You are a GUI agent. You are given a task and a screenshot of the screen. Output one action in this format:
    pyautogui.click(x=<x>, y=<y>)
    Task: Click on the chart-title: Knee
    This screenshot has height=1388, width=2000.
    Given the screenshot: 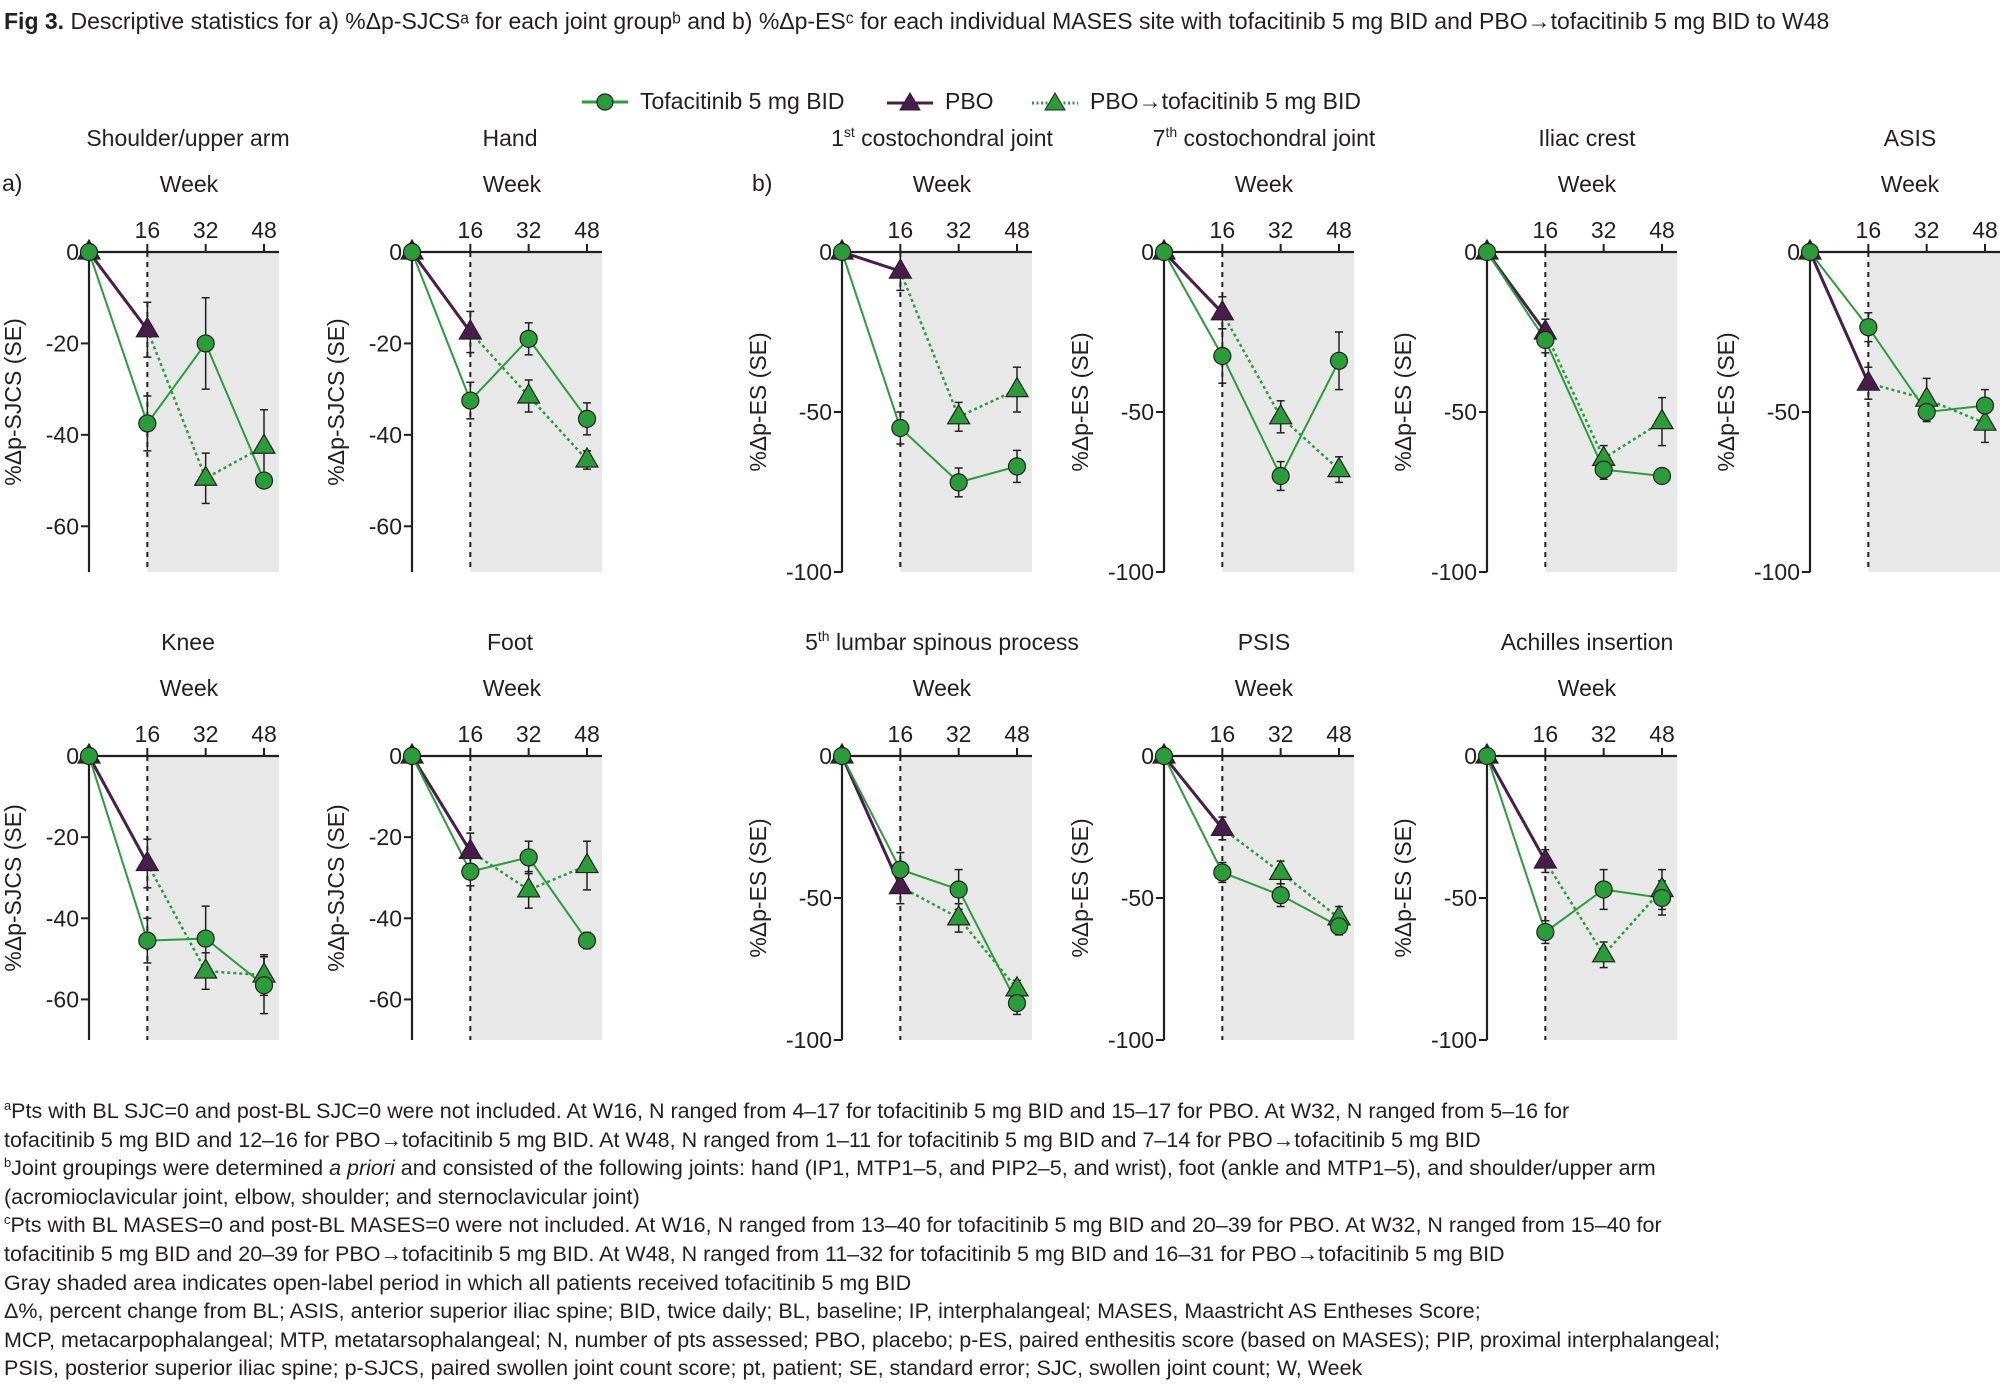 What is the action you would take?
    pyautogui.click(x=188, y=642)
    